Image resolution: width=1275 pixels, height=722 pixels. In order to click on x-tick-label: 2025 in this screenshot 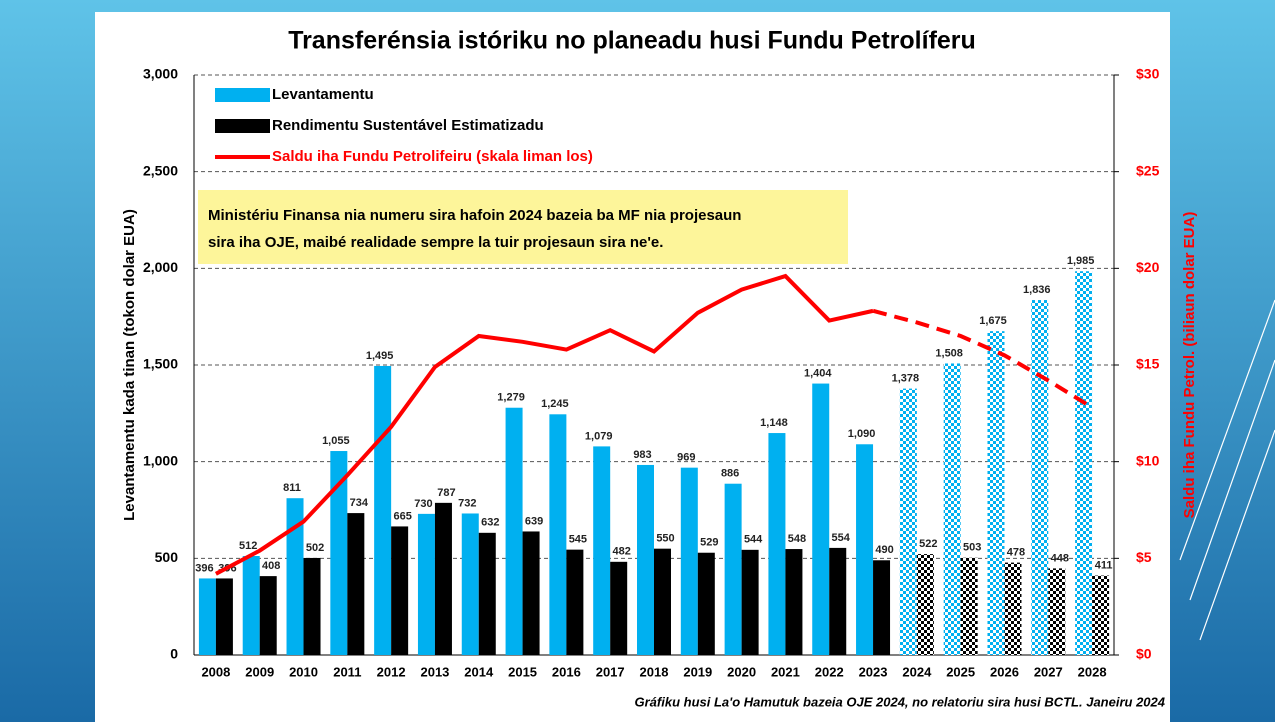, I will do `click(960, 671)`.